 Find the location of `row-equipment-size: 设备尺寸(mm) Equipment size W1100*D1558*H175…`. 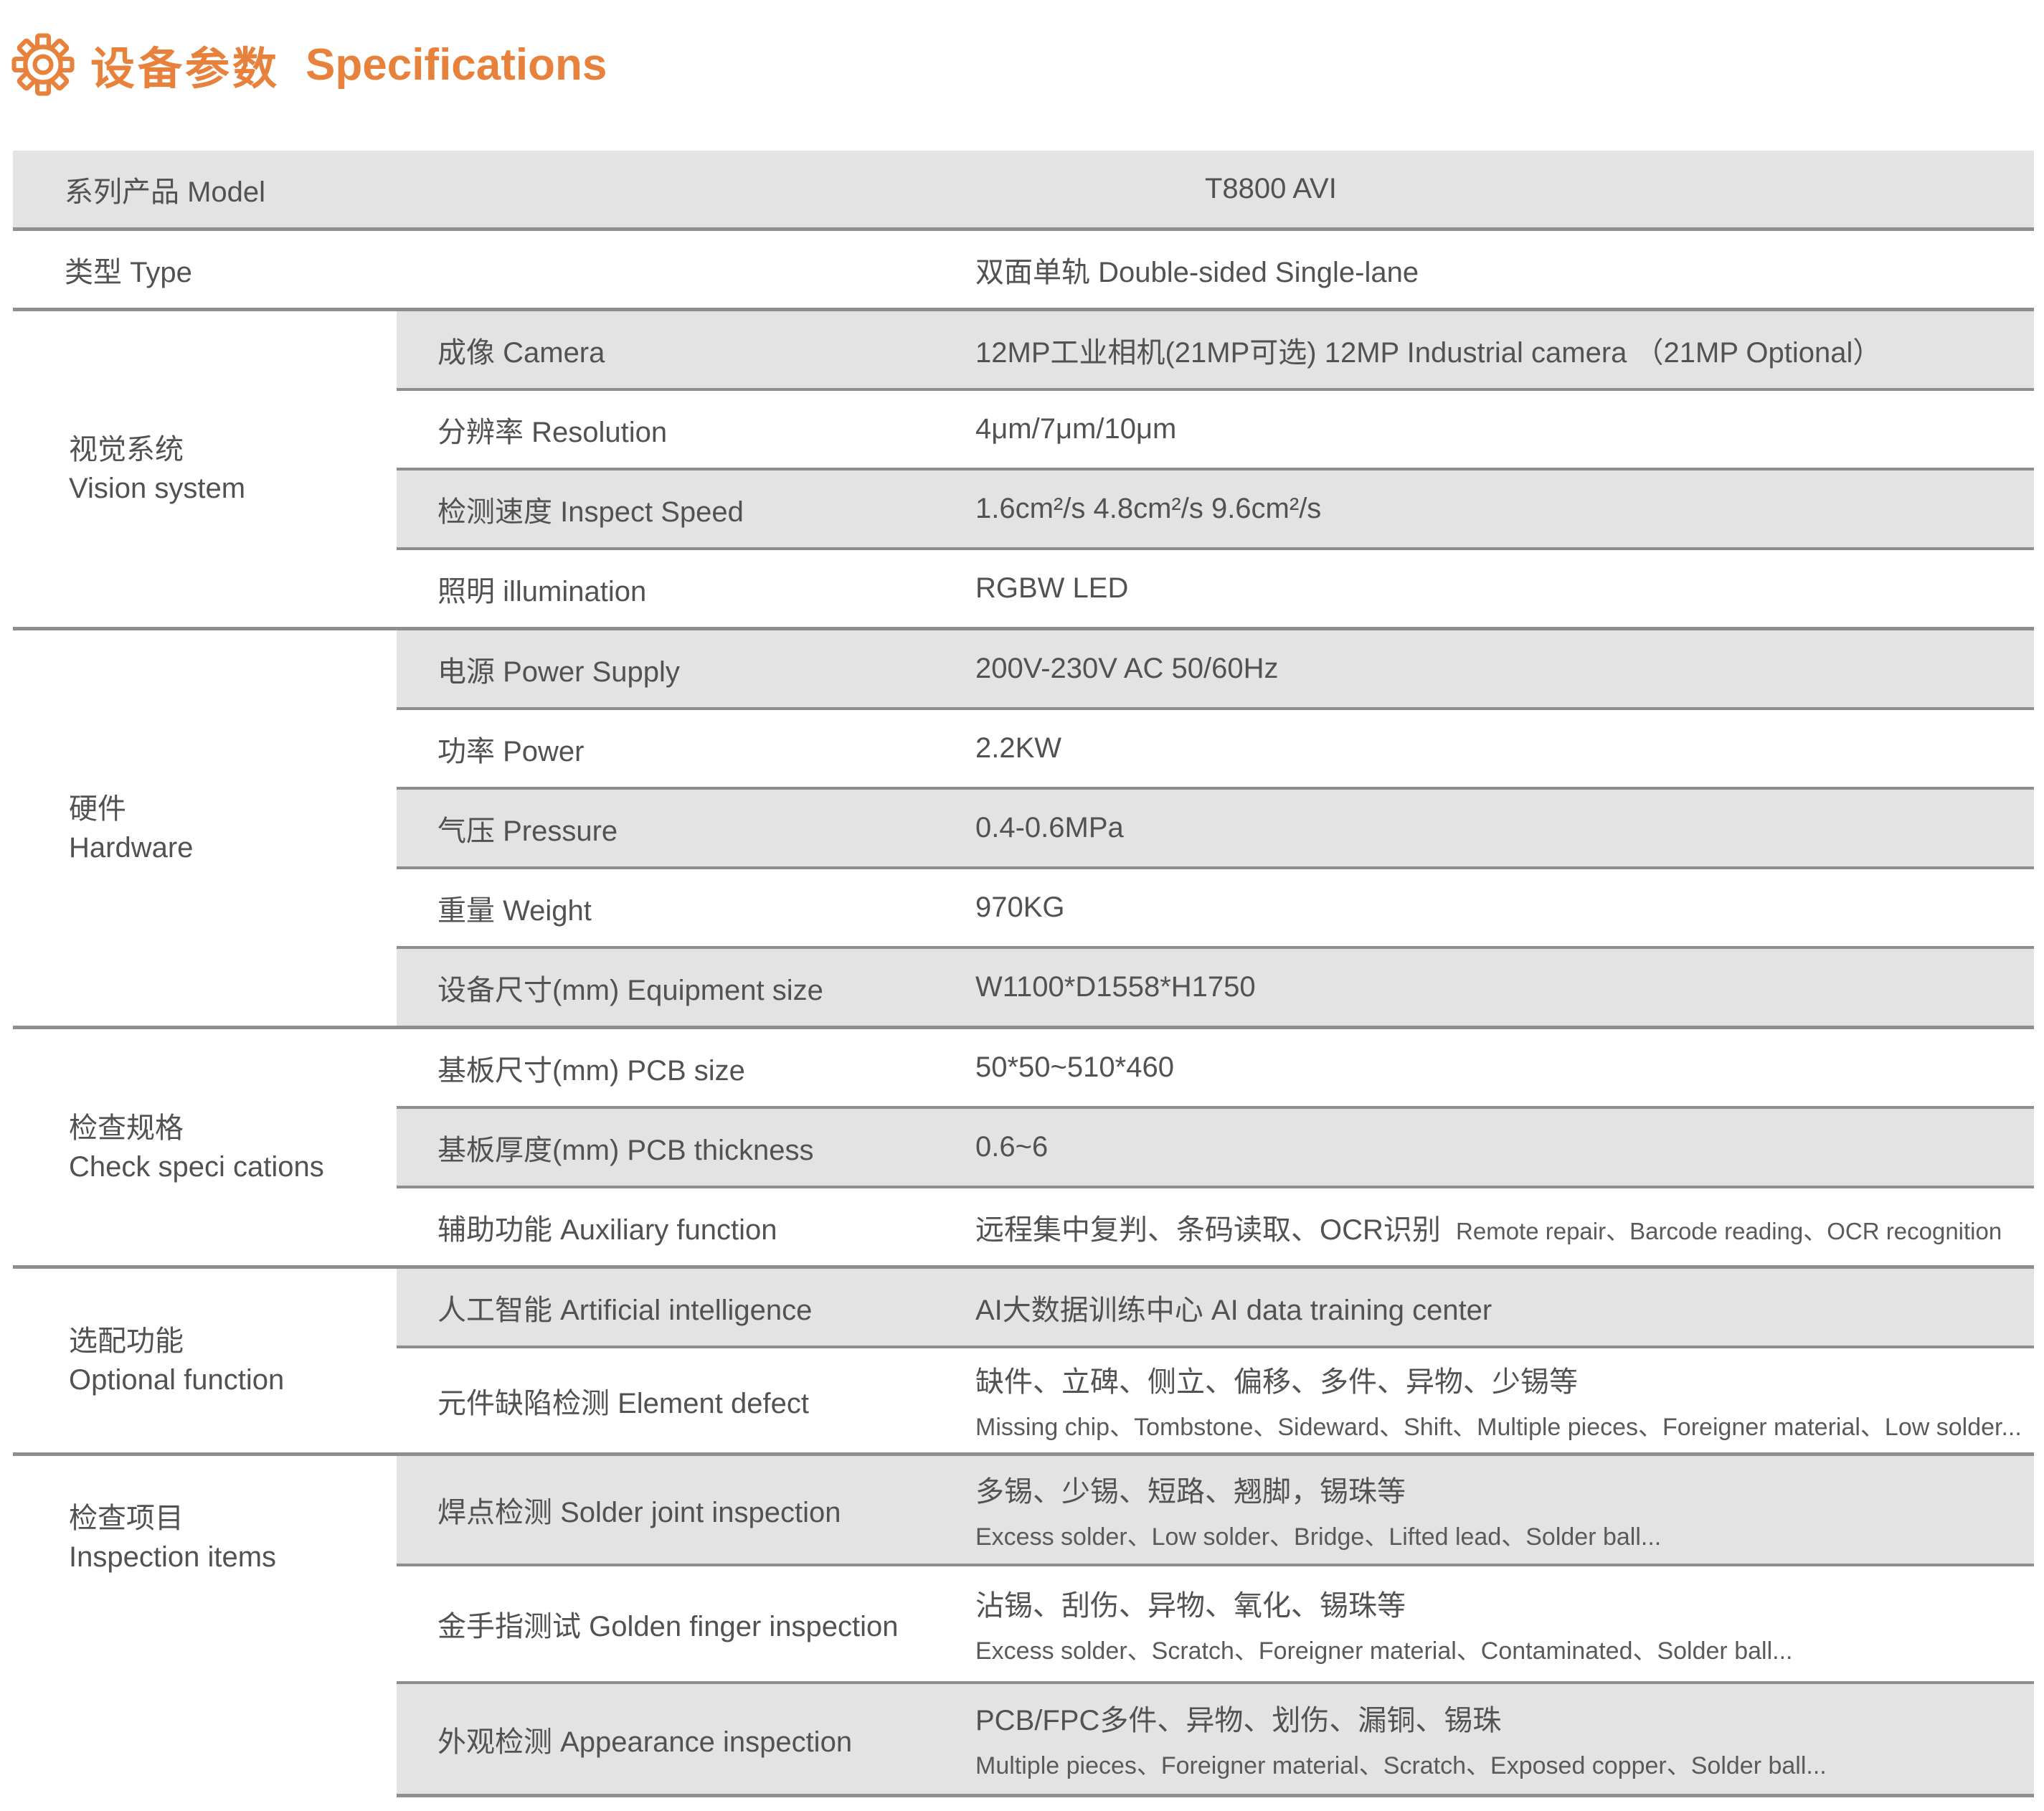

row-equipment-size: 设备尺寸(mm) Equipment size W1100*D1558*H175… is located at coordinates (1215, 987).